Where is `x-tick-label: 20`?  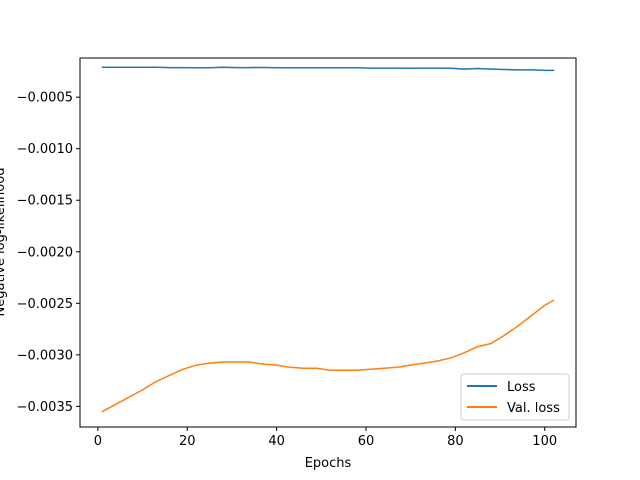 x-tick-label: 20 is located at coordinates (187, 441).